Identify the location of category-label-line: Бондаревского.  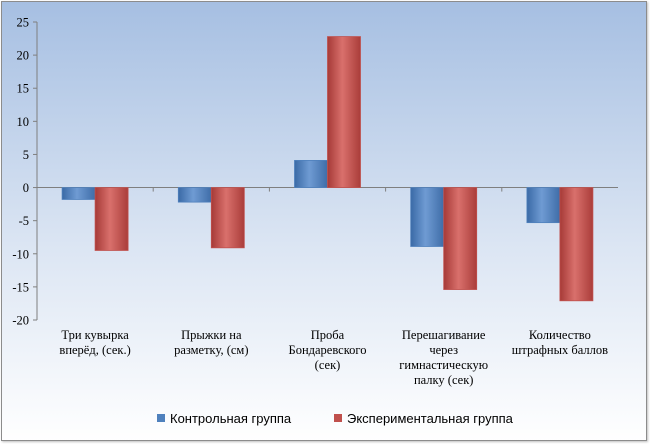
(328, 350).